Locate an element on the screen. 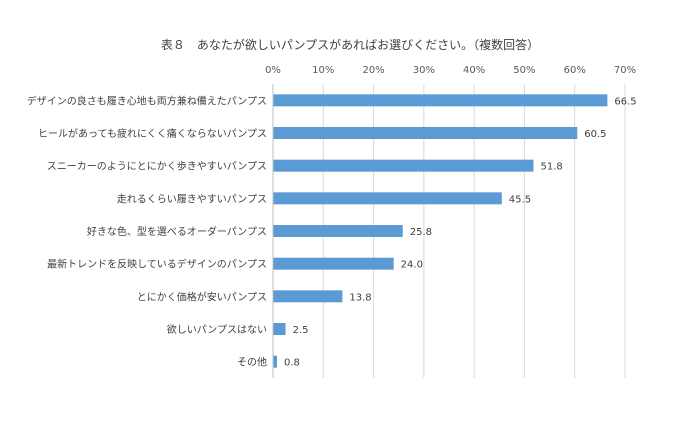 The image size is (700, 443). category-label: その他 is located at coordinates (252, 362).